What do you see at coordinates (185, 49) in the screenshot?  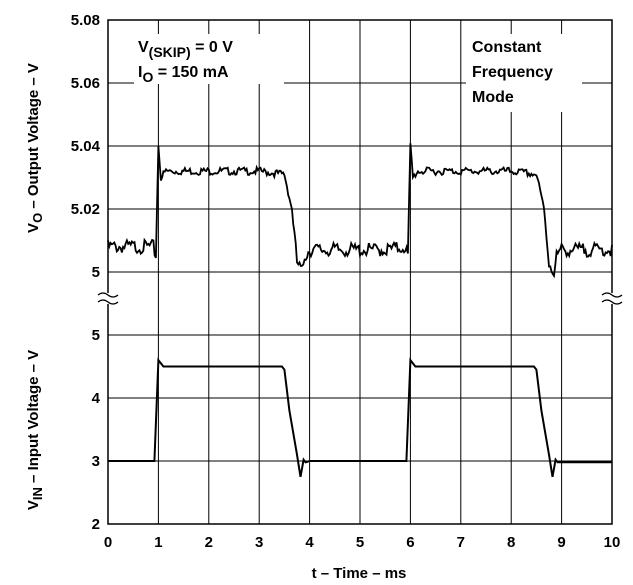 I see `annotation-vskip: V(SKIP) = 0 V` at bounding box center [185, 49].